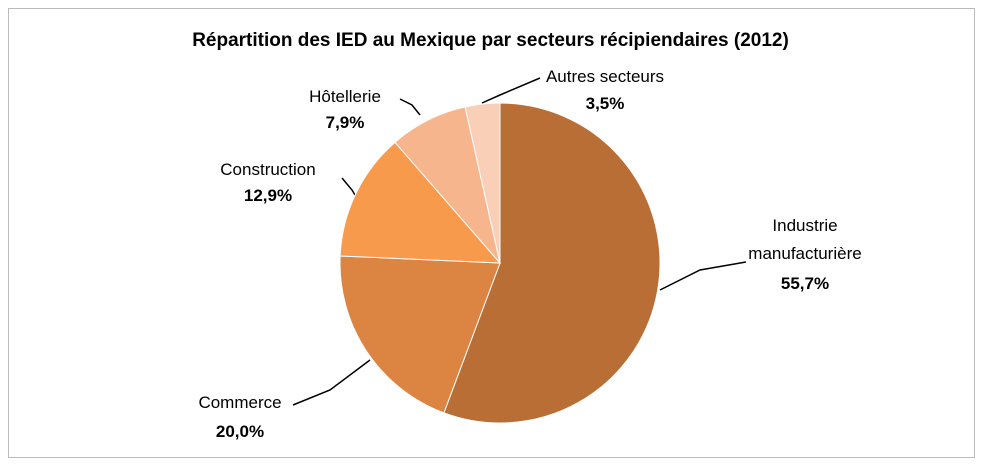 This screenshot has height=466, width=981. Describe the element at coordinates (805, 283) in the screenshot. I see `value-label: 55,7%` at that location.